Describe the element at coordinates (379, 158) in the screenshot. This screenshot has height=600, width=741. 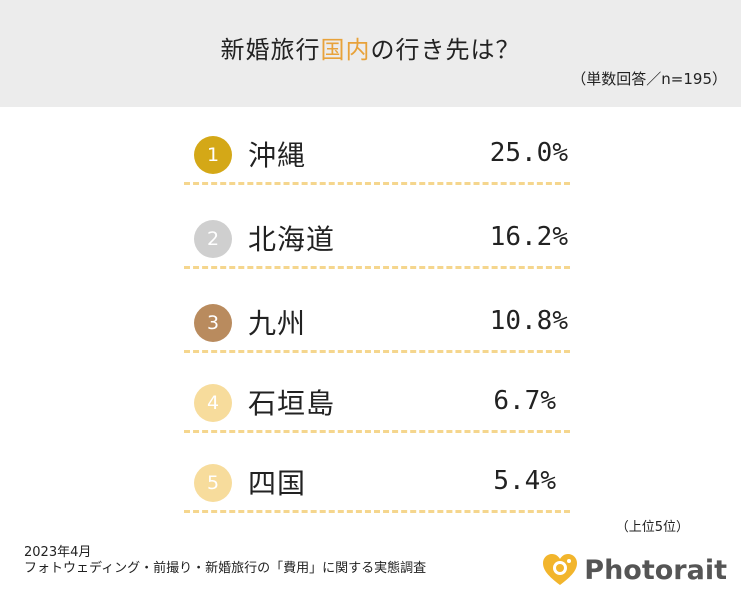
I see `ranking-row-1: 1 沖縄 25.0%` at that location.